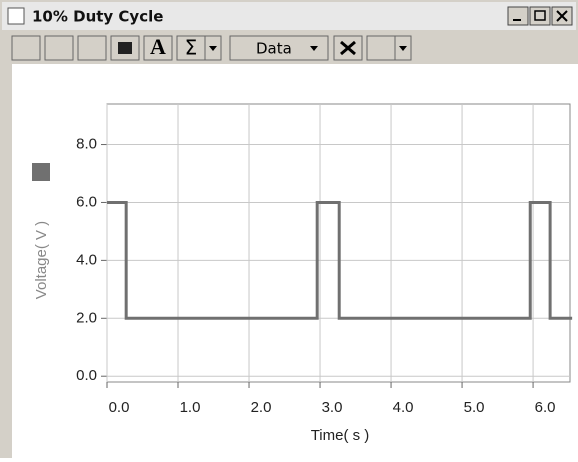 Image resolution: width=578 pixels, height=462 pixels. I want to click on x-tick-label: 5.0, so click(474, 407).